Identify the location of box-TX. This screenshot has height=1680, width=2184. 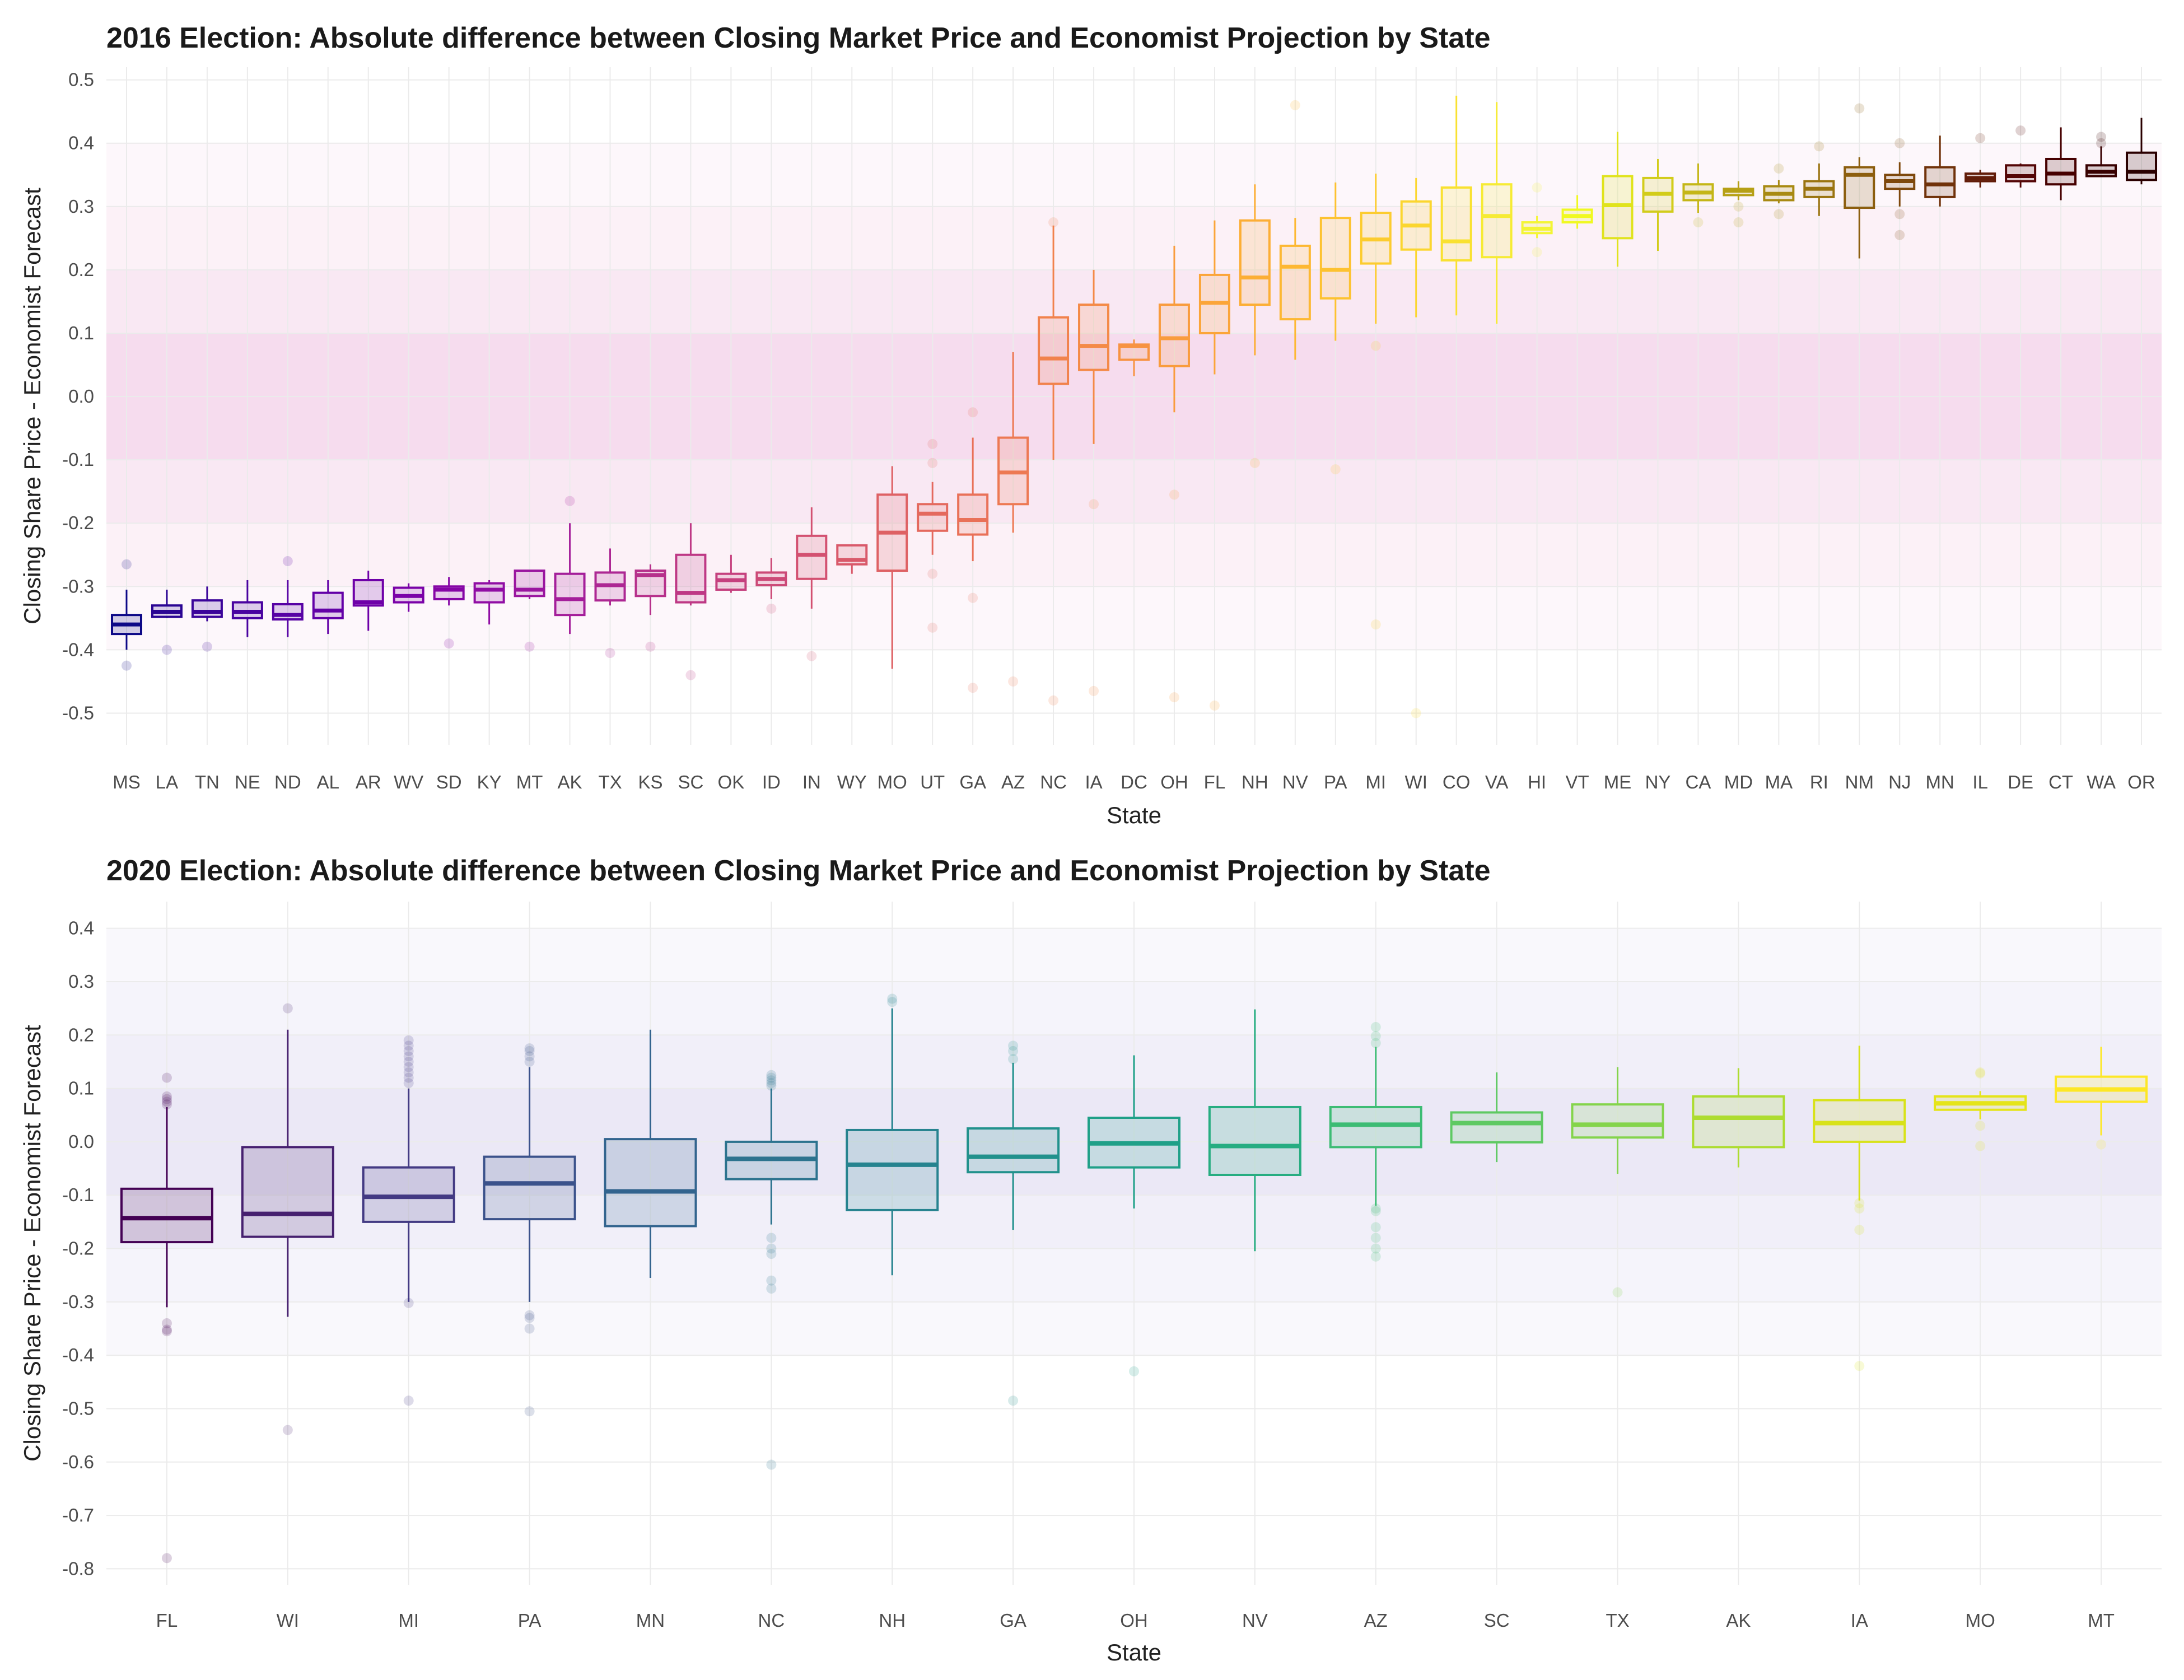
(1618, 1183).